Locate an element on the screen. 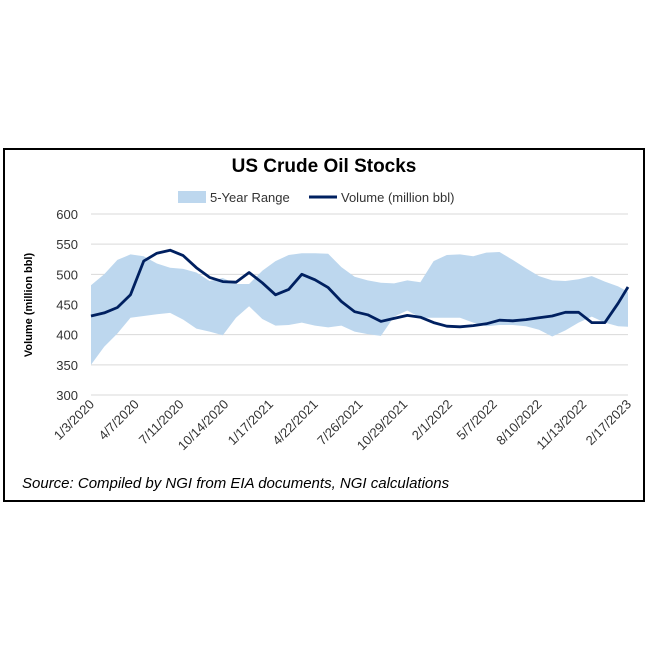  x-tick-label: 2/17/2023 is located at coordinates (609, 423).